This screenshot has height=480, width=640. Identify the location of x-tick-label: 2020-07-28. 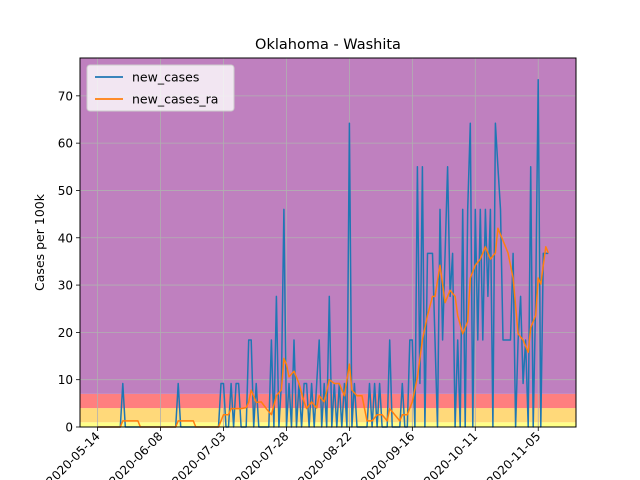
(261, 454).